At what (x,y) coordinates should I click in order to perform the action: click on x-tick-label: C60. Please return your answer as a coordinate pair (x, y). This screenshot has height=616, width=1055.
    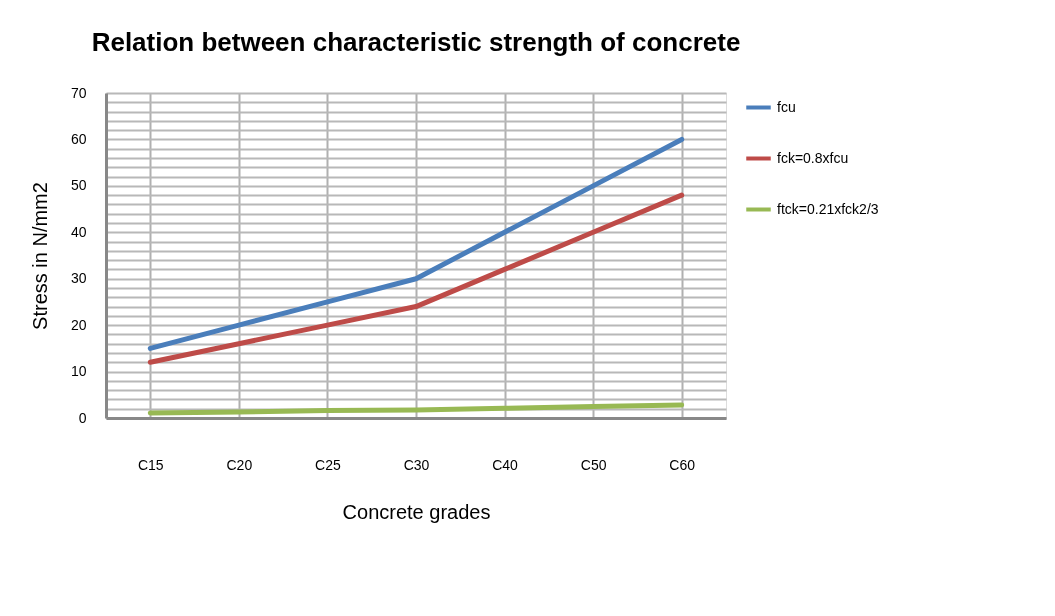
    Looking at the image, I should click on (682, 464).